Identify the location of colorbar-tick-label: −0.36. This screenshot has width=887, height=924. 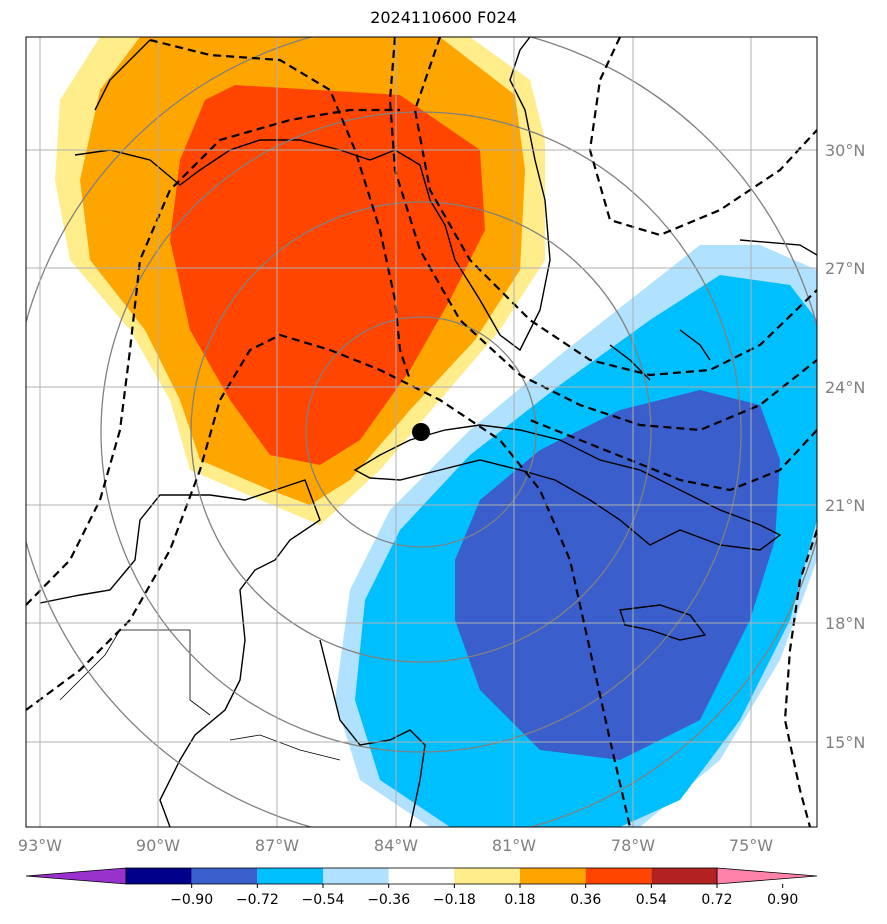
(388, 900).